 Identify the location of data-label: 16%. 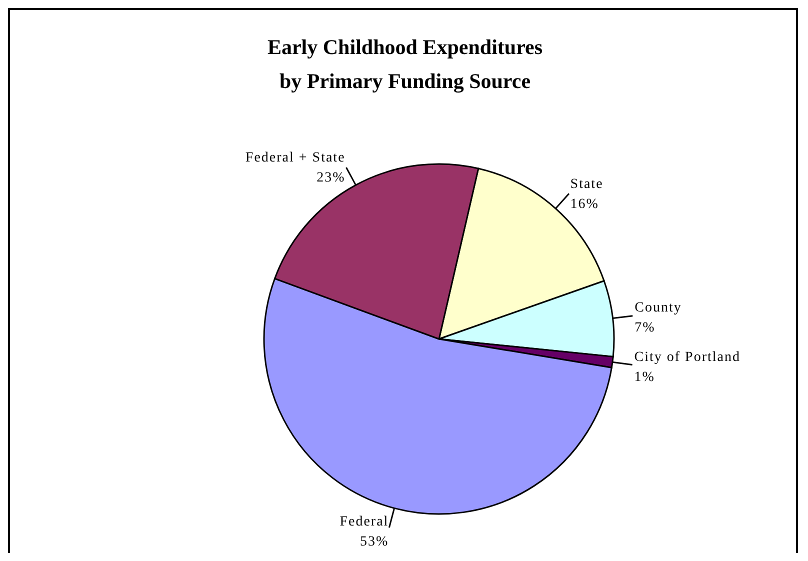
(584, 204).